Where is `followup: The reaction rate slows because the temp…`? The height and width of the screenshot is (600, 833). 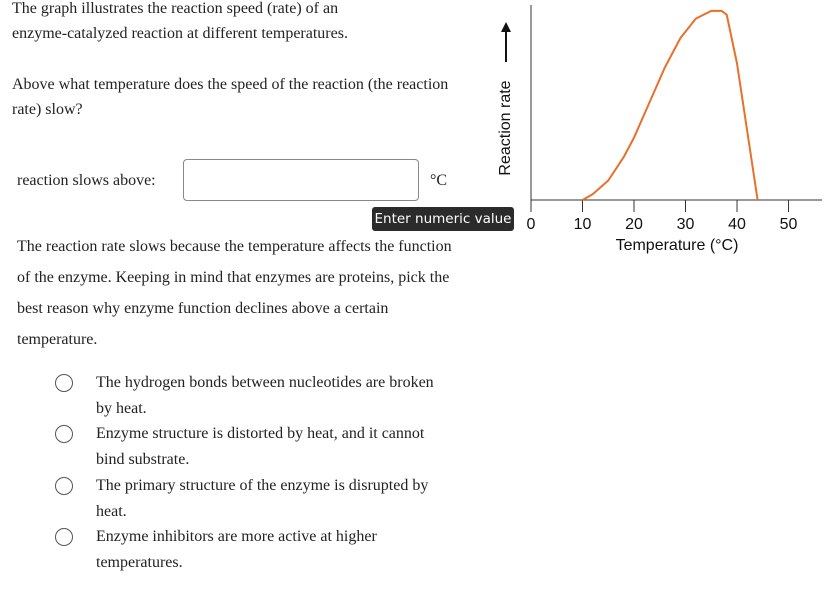
followup: The reaction rate slows because the temp… is located at coordinates (234, 293).